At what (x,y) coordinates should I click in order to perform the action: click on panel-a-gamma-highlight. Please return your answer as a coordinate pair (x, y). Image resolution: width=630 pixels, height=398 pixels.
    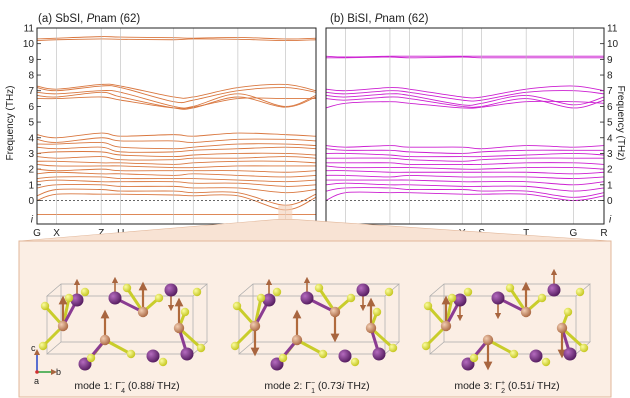
    Looking at the image, I should click on (285, 212).